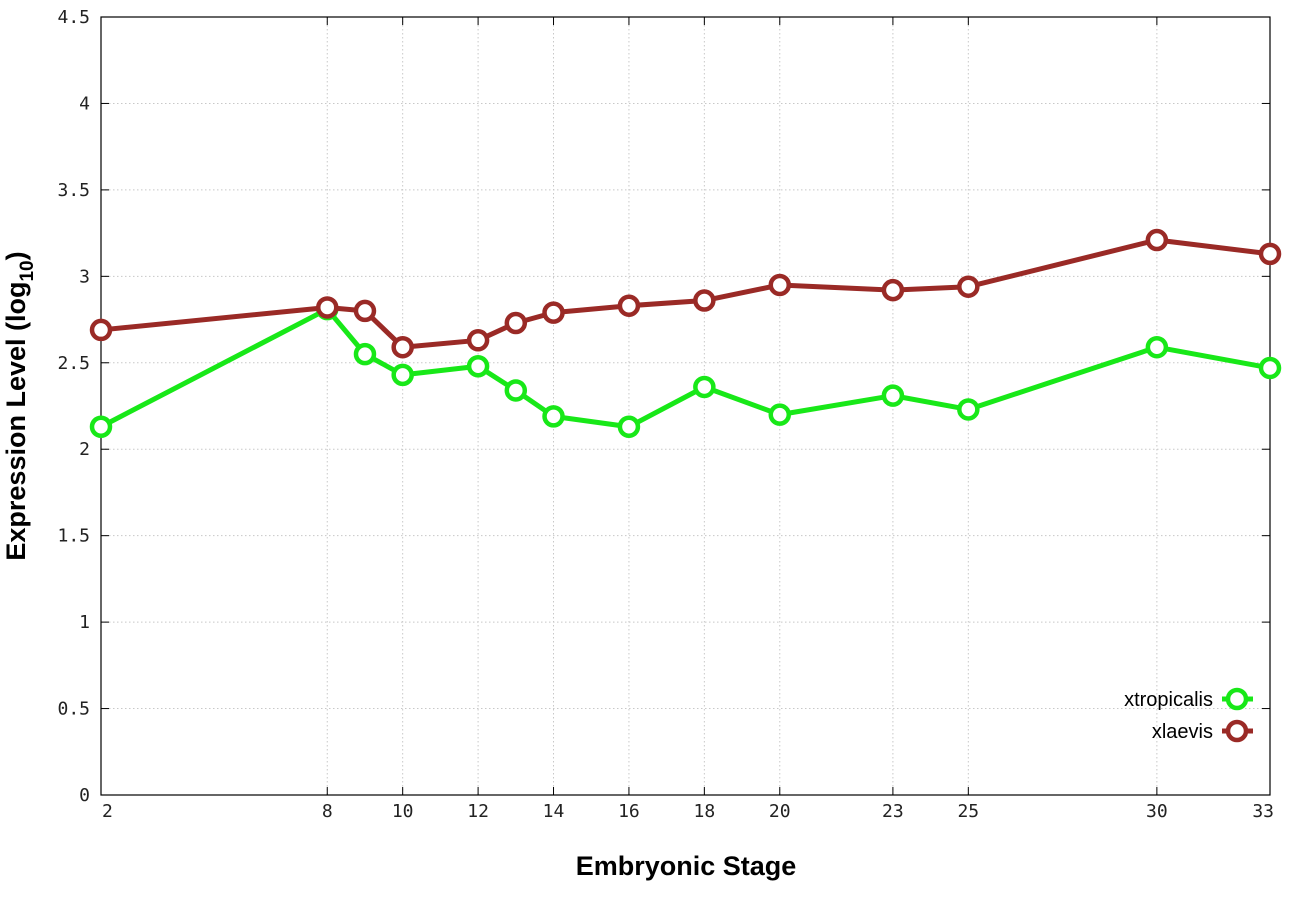 This screenshot has height=907, width=1296. Describe the element at coordinates (84, 622) in the screenshot. I see `y-tick-label: 1` at that location.